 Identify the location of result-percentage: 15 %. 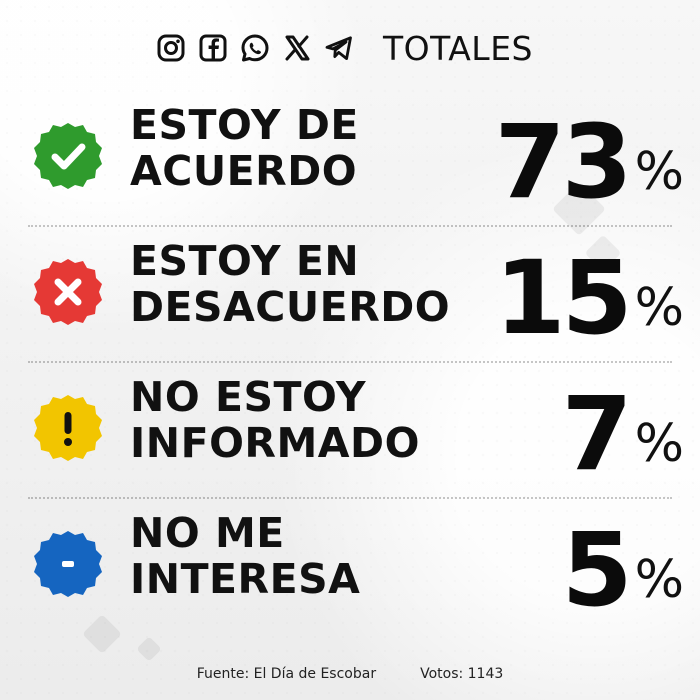
(589, 290).